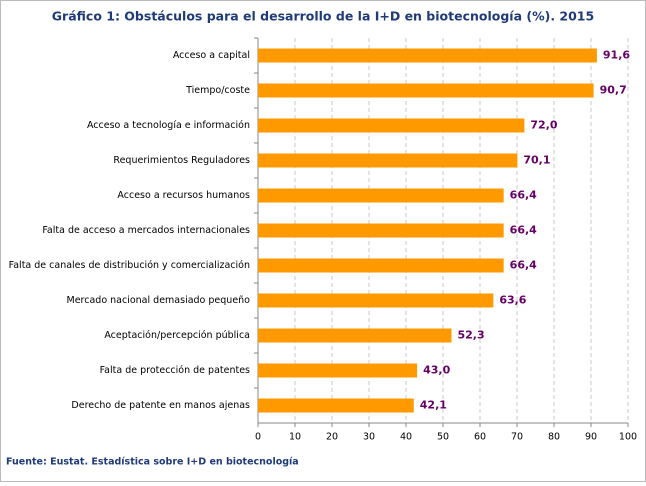  I want to click on y-tick-label: Derecho de patente en manos ajenas, so click(160, 405).